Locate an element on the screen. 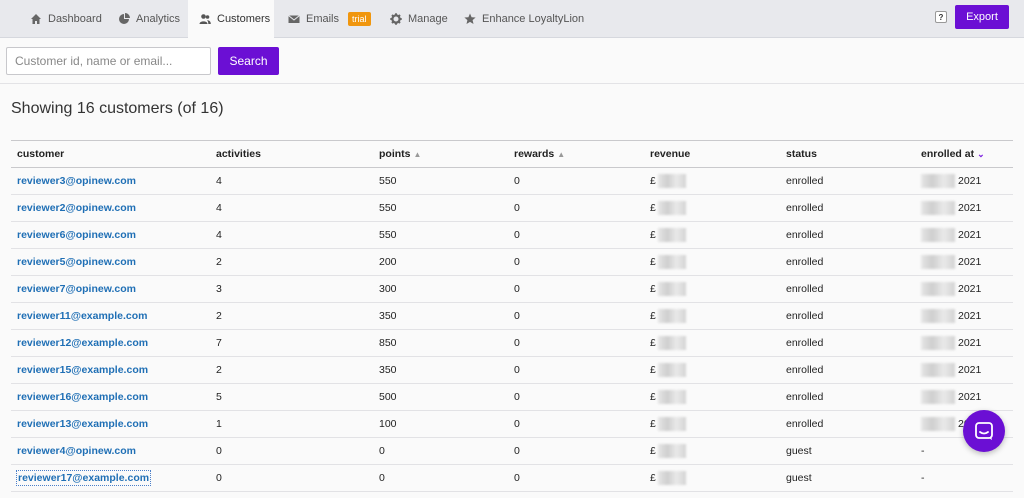  customer-cell: reviewer12@example.com is located at coordinates (110, 343).